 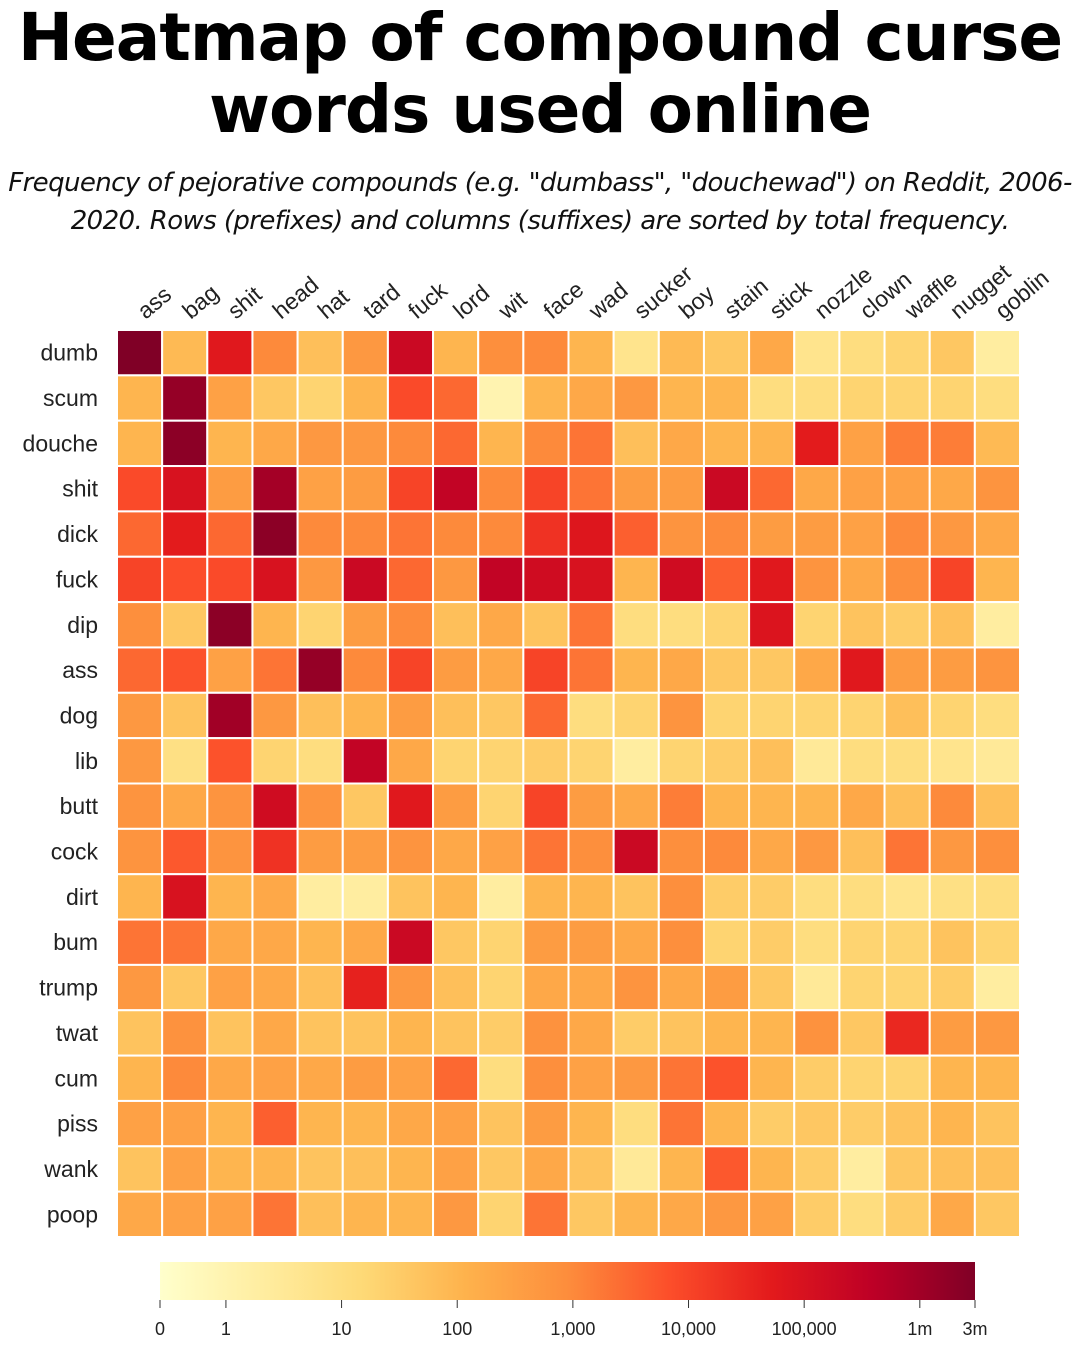 What do you see at coordinates (82, 897) in the screenshot?
I see `row-label: dirt` at bounding box center [82, 897].